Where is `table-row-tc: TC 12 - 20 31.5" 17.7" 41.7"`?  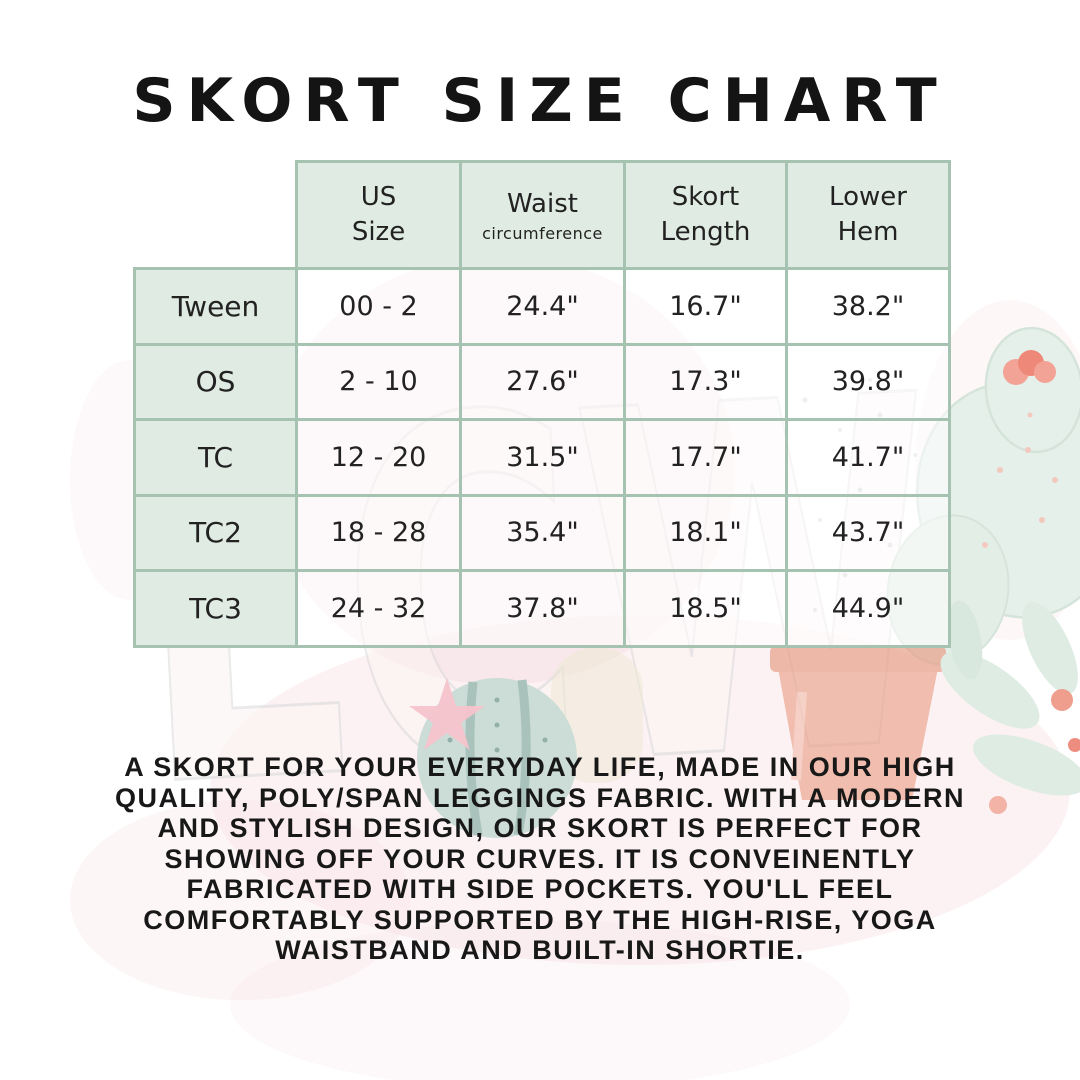
table-row-tc: TC 12 - 20 31.5" 17.7" 41.7" is located at coordinates (542, 457).